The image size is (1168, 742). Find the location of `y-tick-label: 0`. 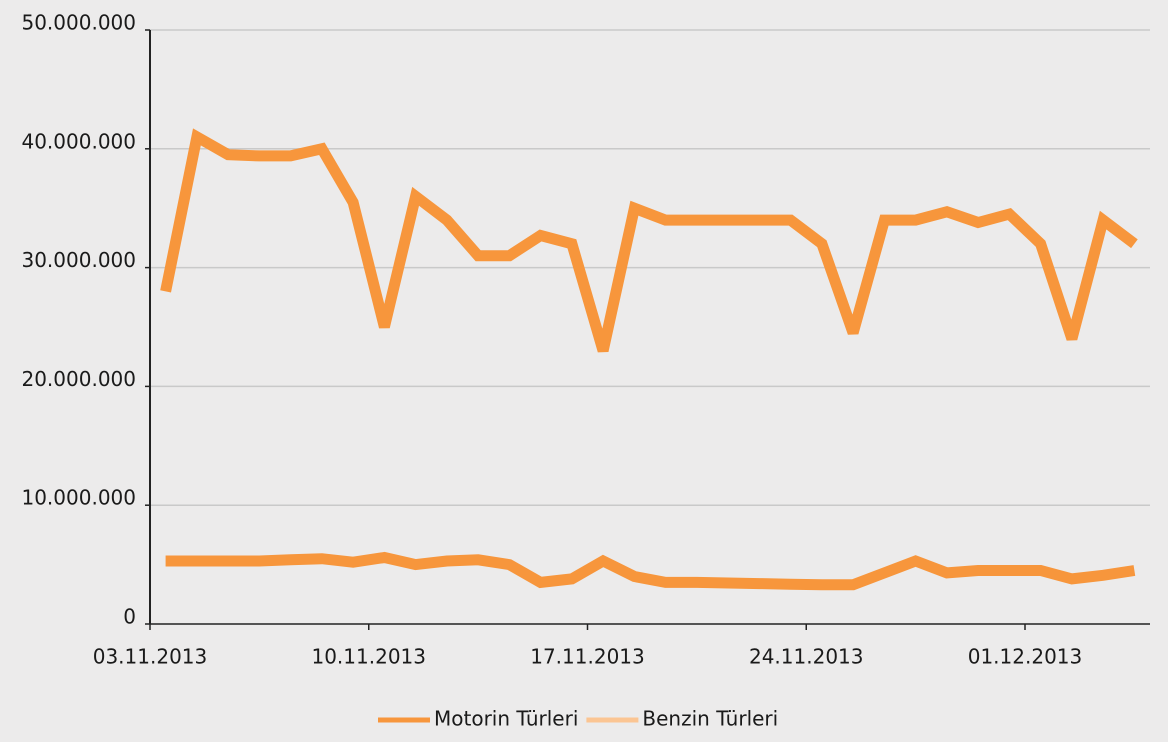

y-tick-label: 0 is located at coordinates (129, 617).